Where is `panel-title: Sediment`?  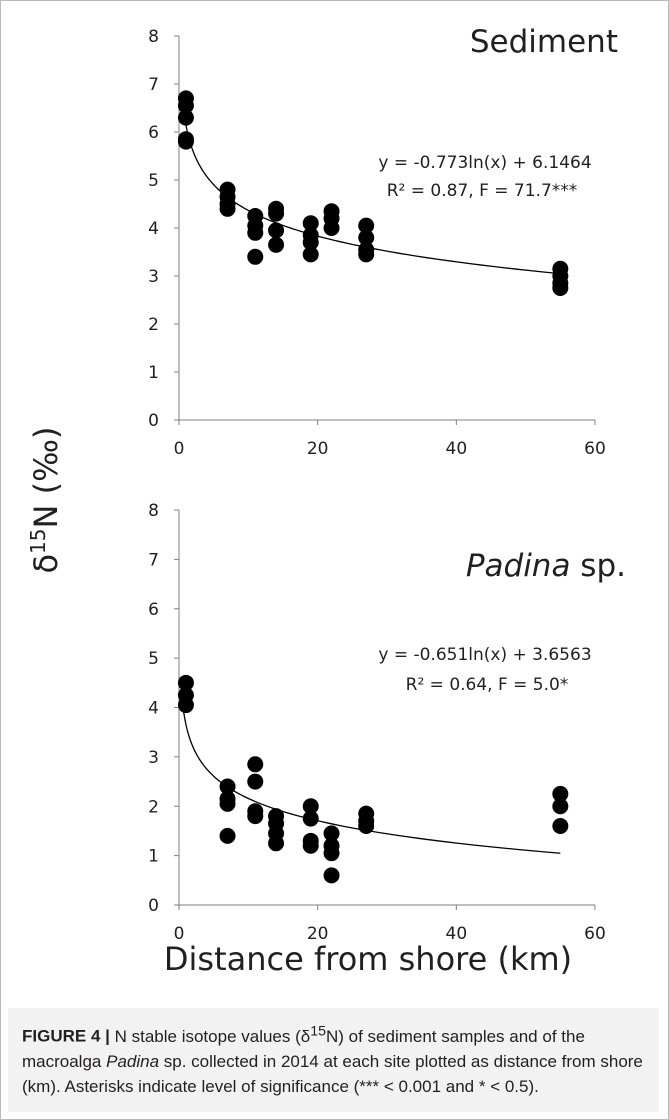 panel-title: Sediment is located at coordinates (544, 42).